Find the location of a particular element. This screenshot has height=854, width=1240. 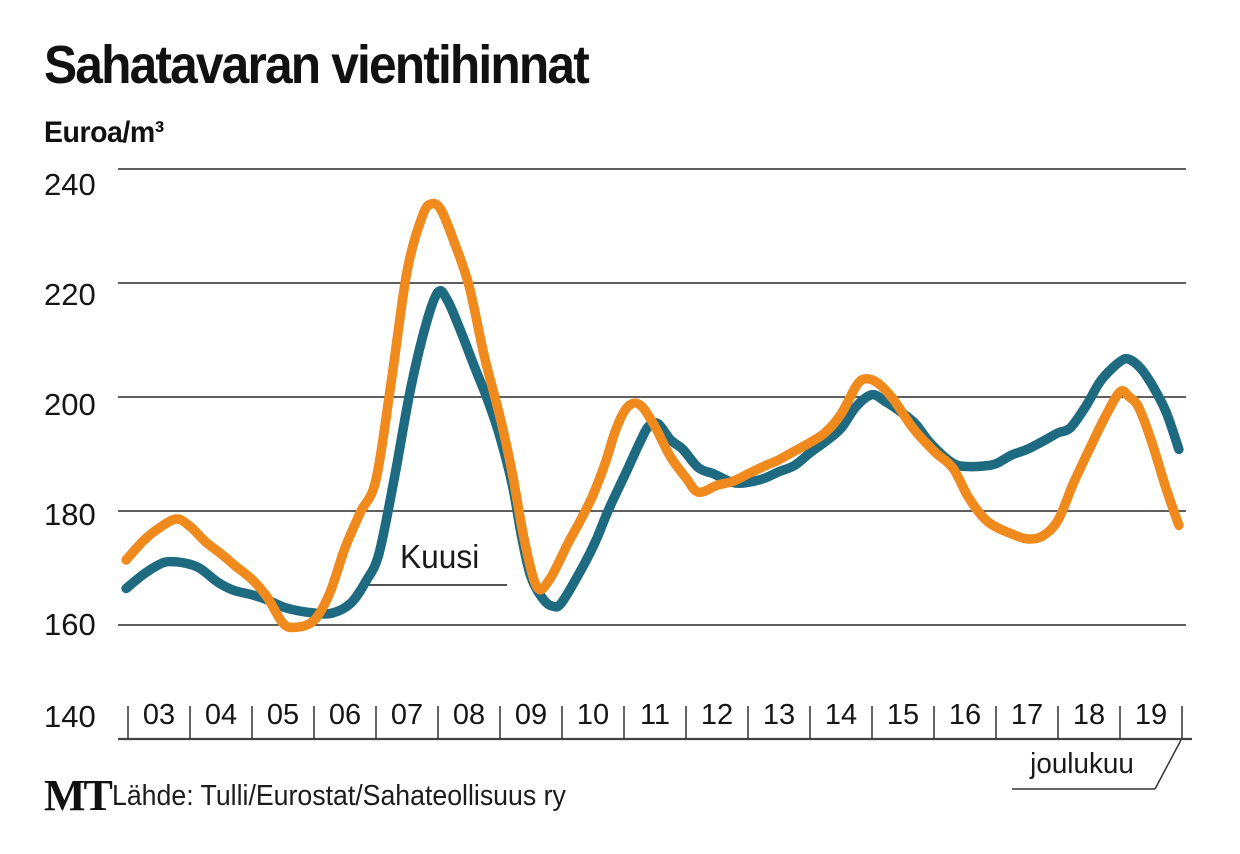

mt-logo: MT is located at coordinates (78, 795).